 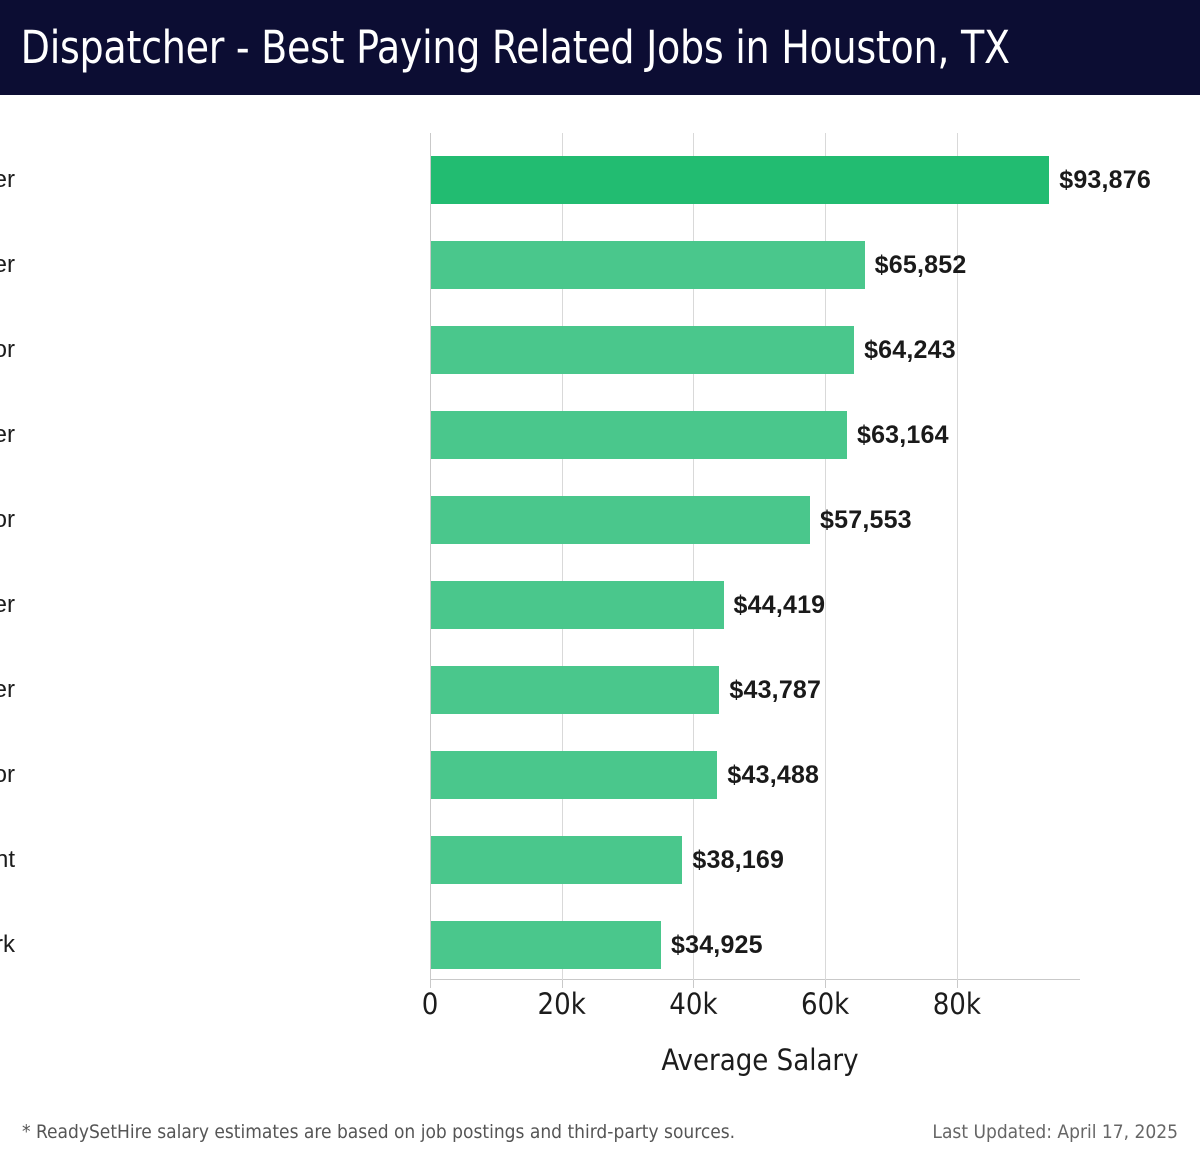 What do you see at coordinates (775, 690) in the screenshot?
I see `bar-value-label: $43,787` at bounding box center [775, 690].